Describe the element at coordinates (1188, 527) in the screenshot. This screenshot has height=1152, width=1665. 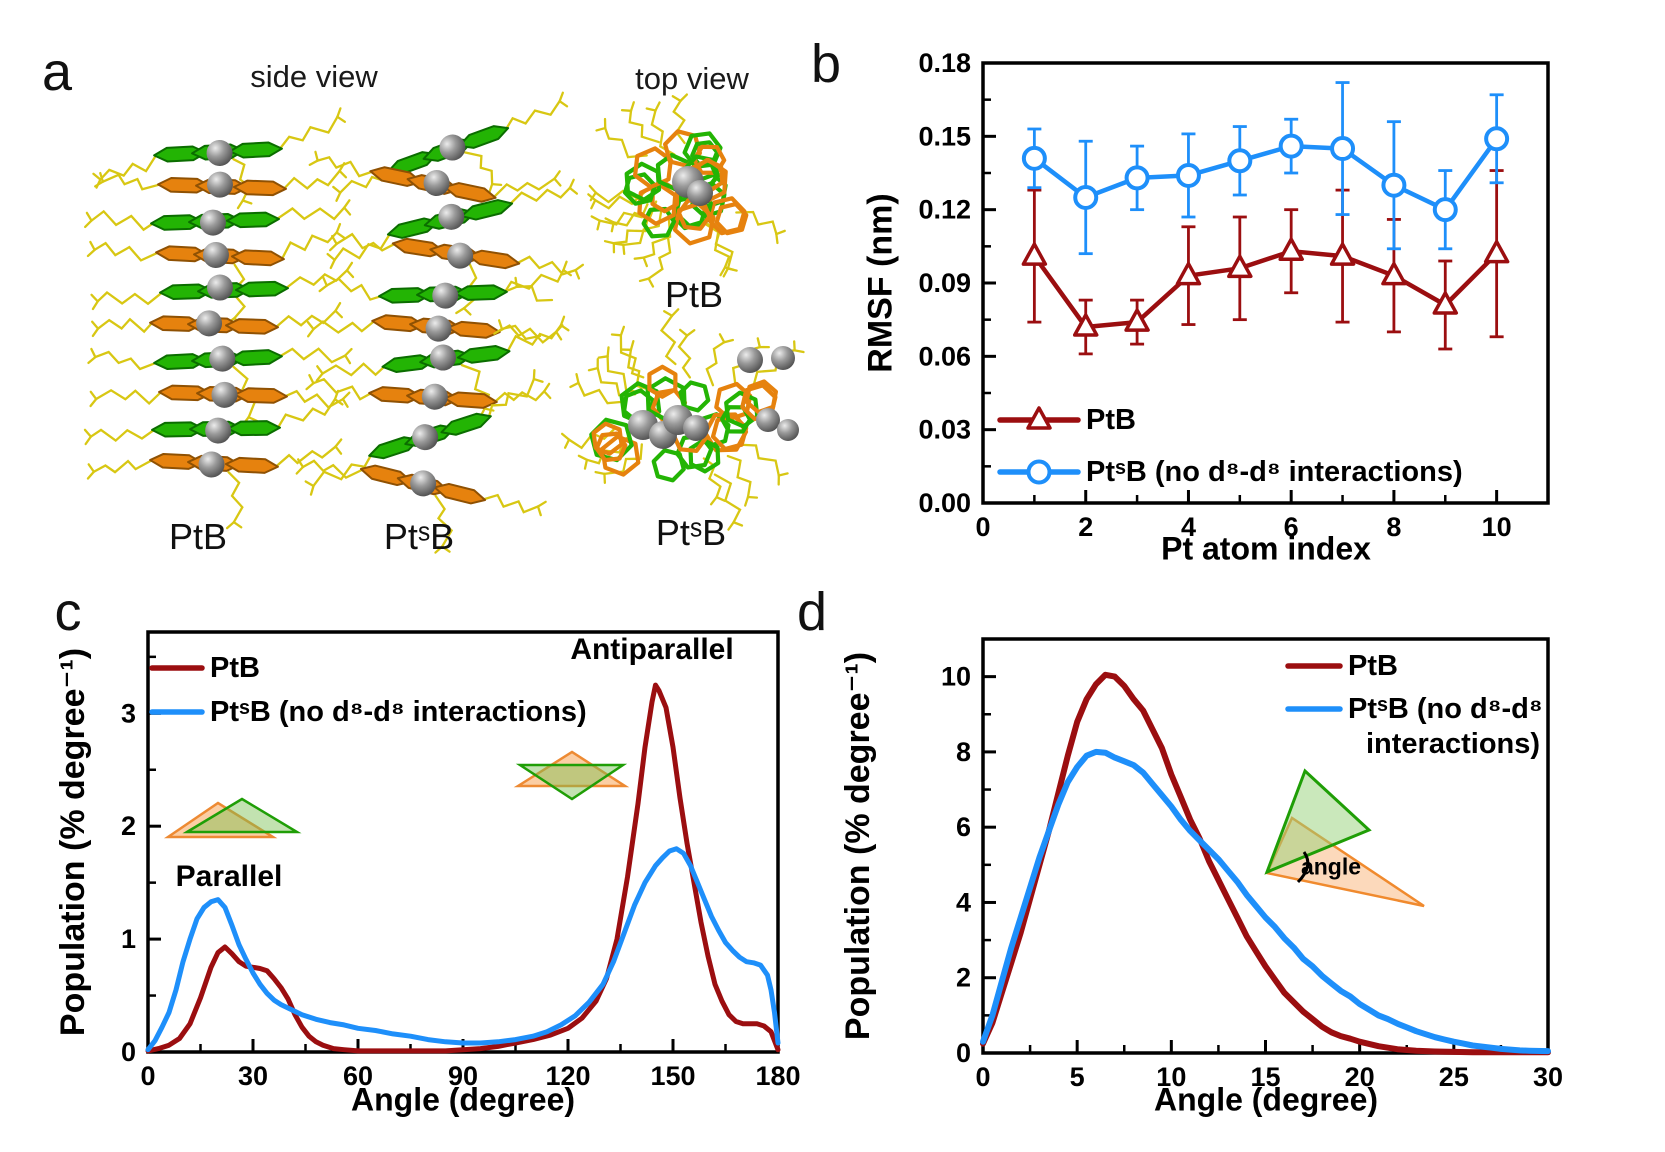
I see `x-tick-label: 4` at that location.